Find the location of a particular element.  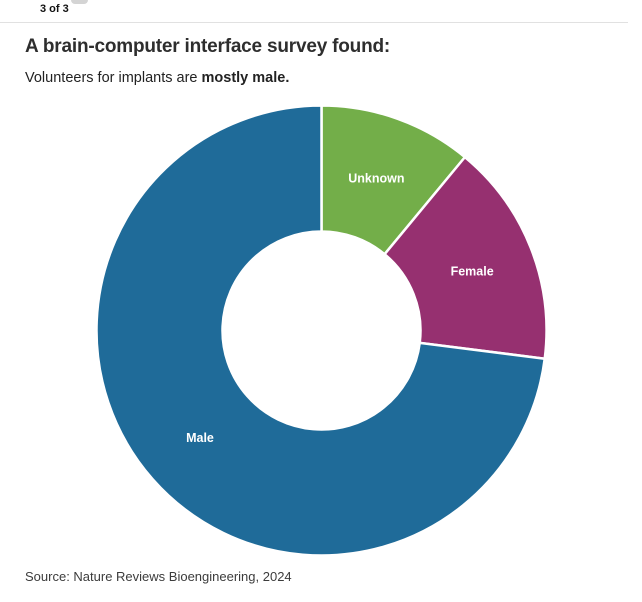

cropped-element is located at coordinates (79, 2).